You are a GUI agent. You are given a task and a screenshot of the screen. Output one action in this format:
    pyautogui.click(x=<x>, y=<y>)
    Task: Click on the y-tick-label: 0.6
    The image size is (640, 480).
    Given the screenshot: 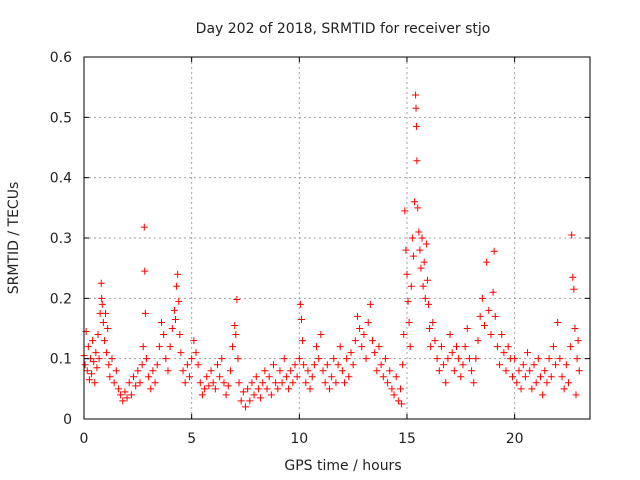 What is the action you would take?
    pyautogui.click(x=61, y=58)
    